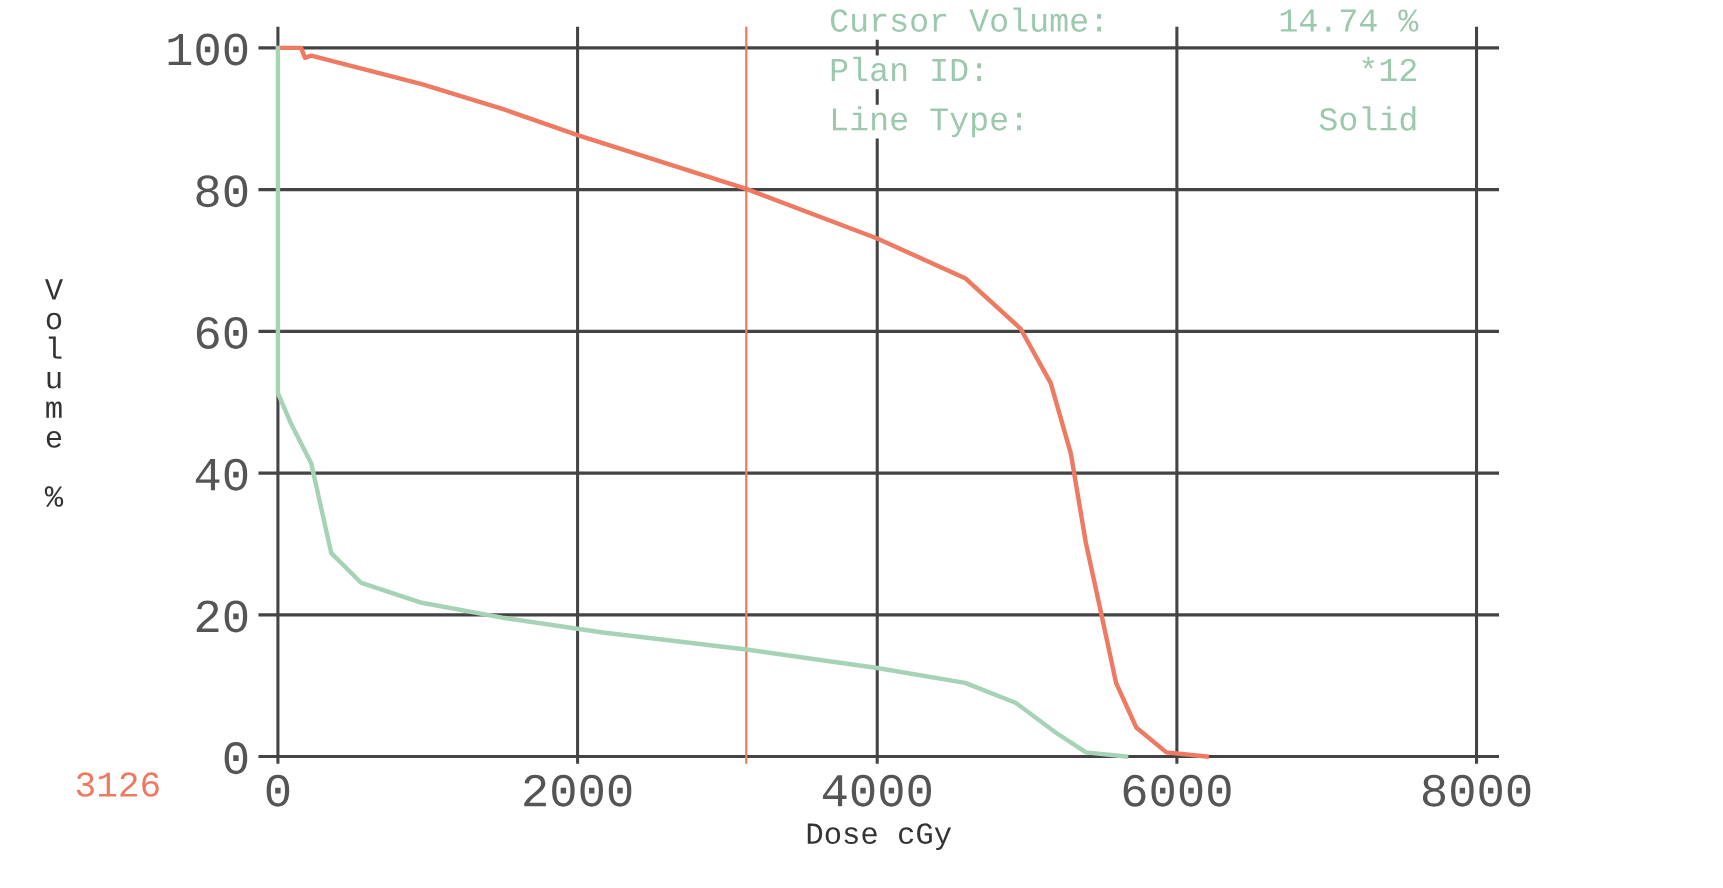  What do you see at coordinates (1177, 790) in the screenshot?
I see `x-tick-label: 6000` at bounding box center [1177, 790].